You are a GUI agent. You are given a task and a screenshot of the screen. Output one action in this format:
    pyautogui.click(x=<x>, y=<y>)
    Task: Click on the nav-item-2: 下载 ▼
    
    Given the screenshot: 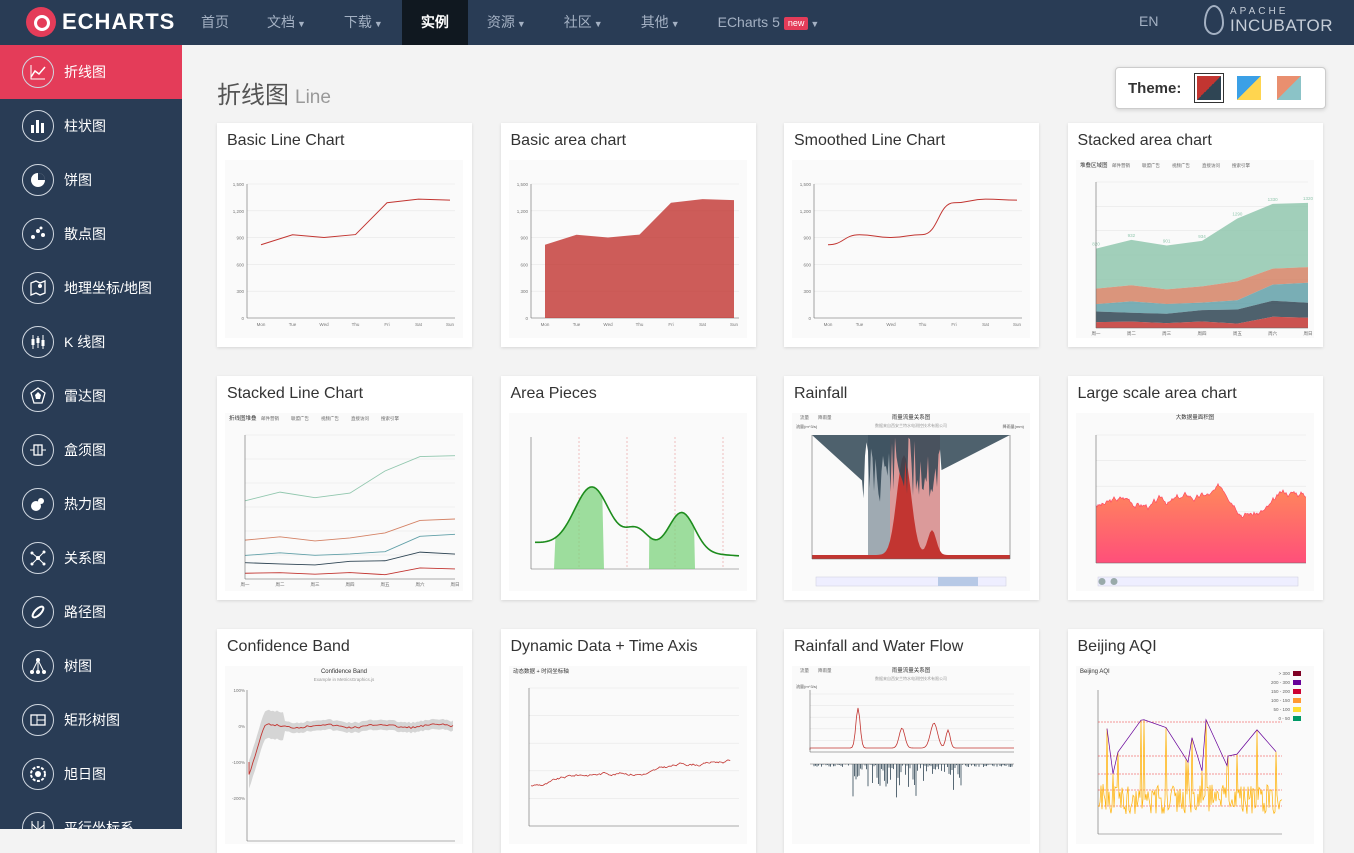 What is the action you would take?
    pyautogui.click(x=363, y=22)
    